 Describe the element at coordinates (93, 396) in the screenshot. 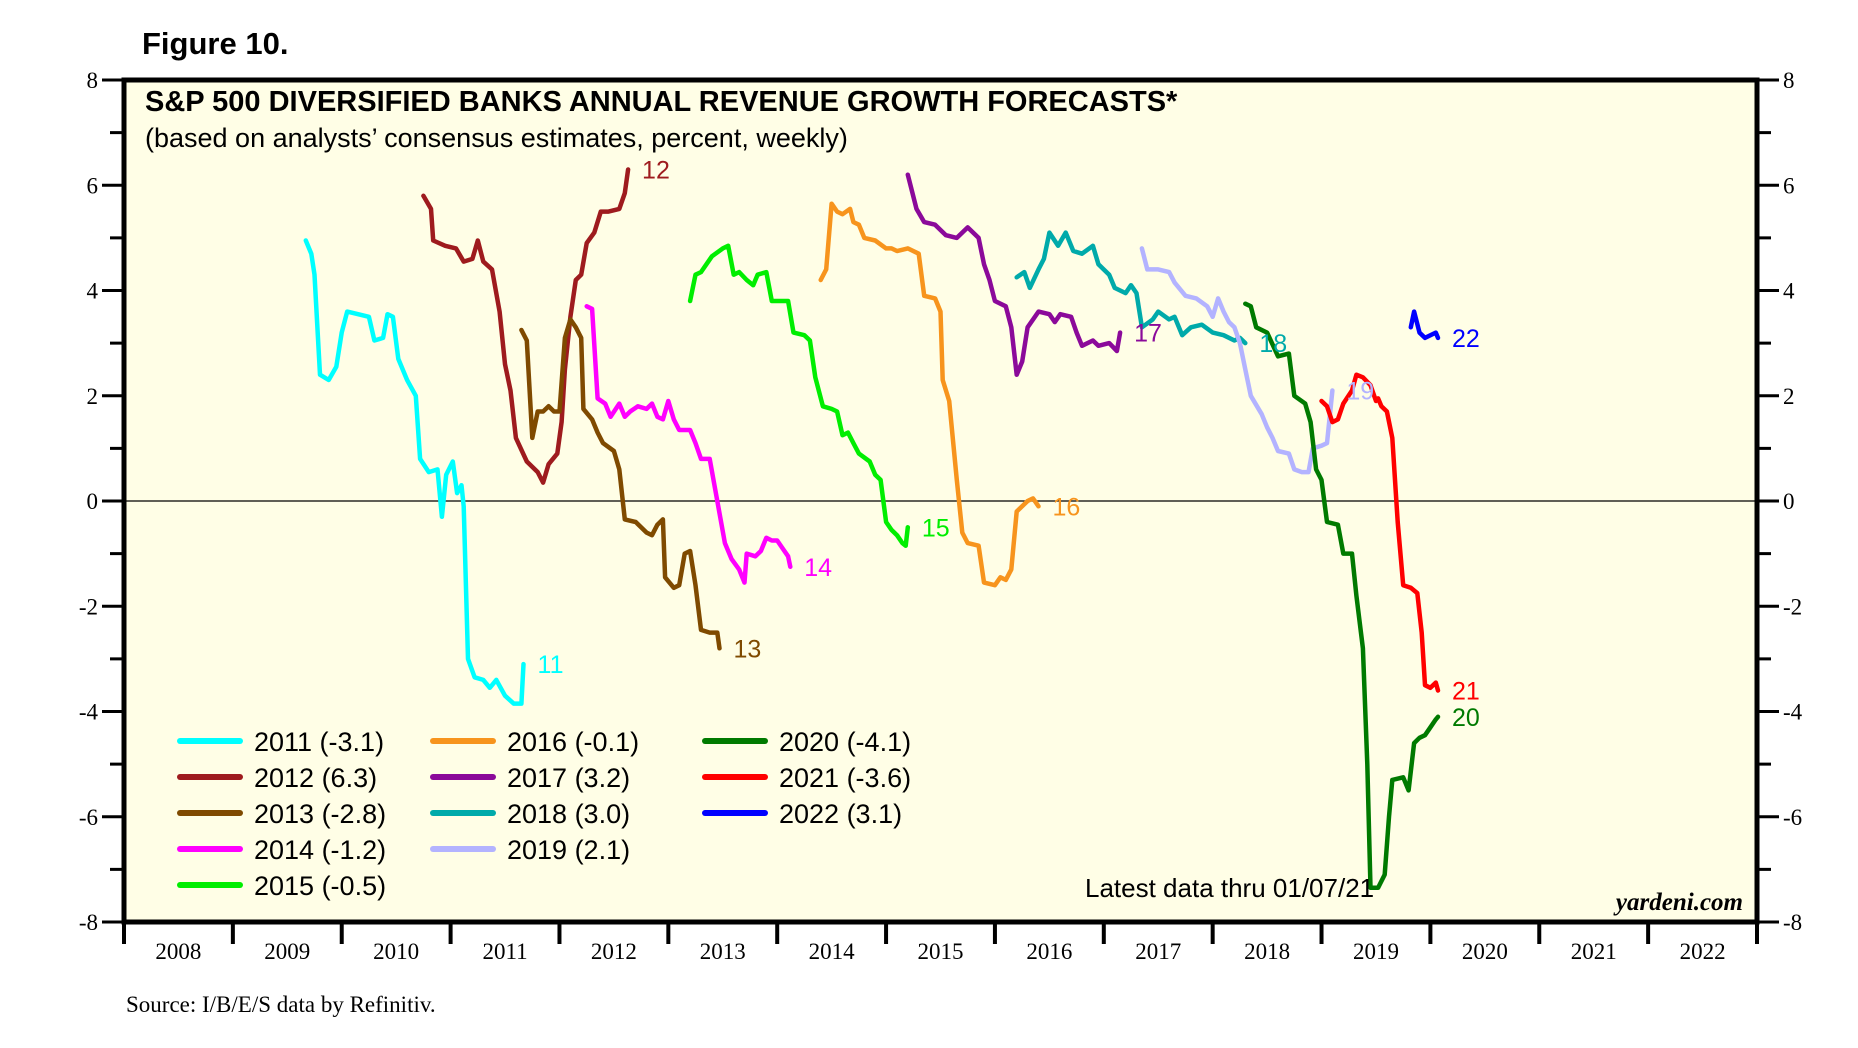

I see `y-tick-label-left: 2` at that location.